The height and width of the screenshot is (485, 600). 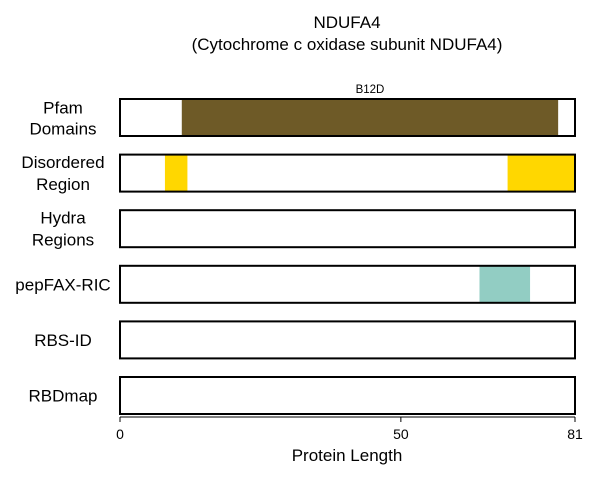 What do you see at coordinates (63, 218) in the screenshot?
I see `track-label-line: Hydra` at bounding box center [63, 218].